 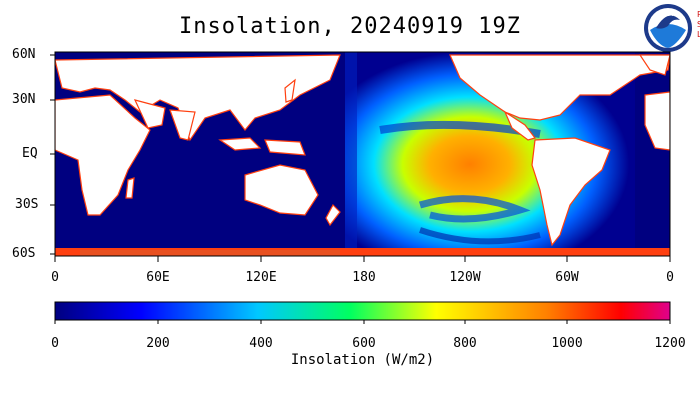 I want to click on lon-label: 60W, so click(x=567, y=277).